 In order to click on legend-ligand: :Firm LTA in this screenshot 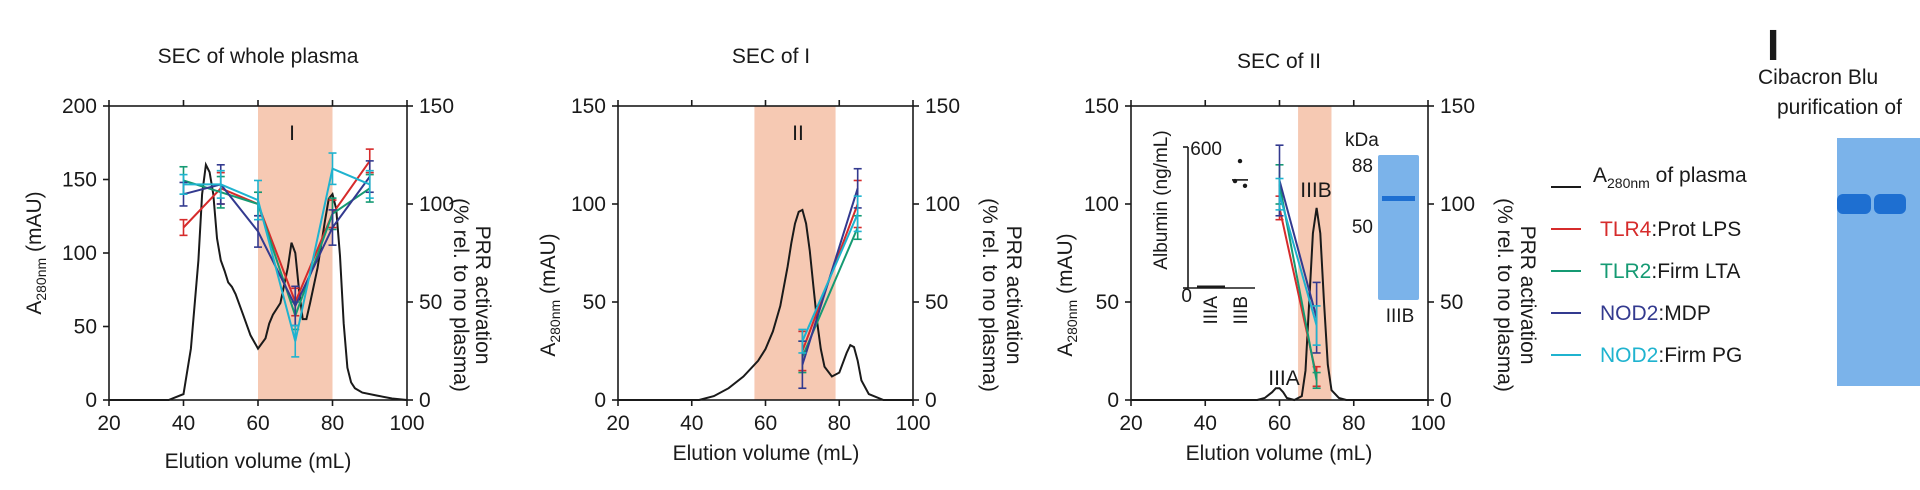, I will do `click(1695, 271)`.